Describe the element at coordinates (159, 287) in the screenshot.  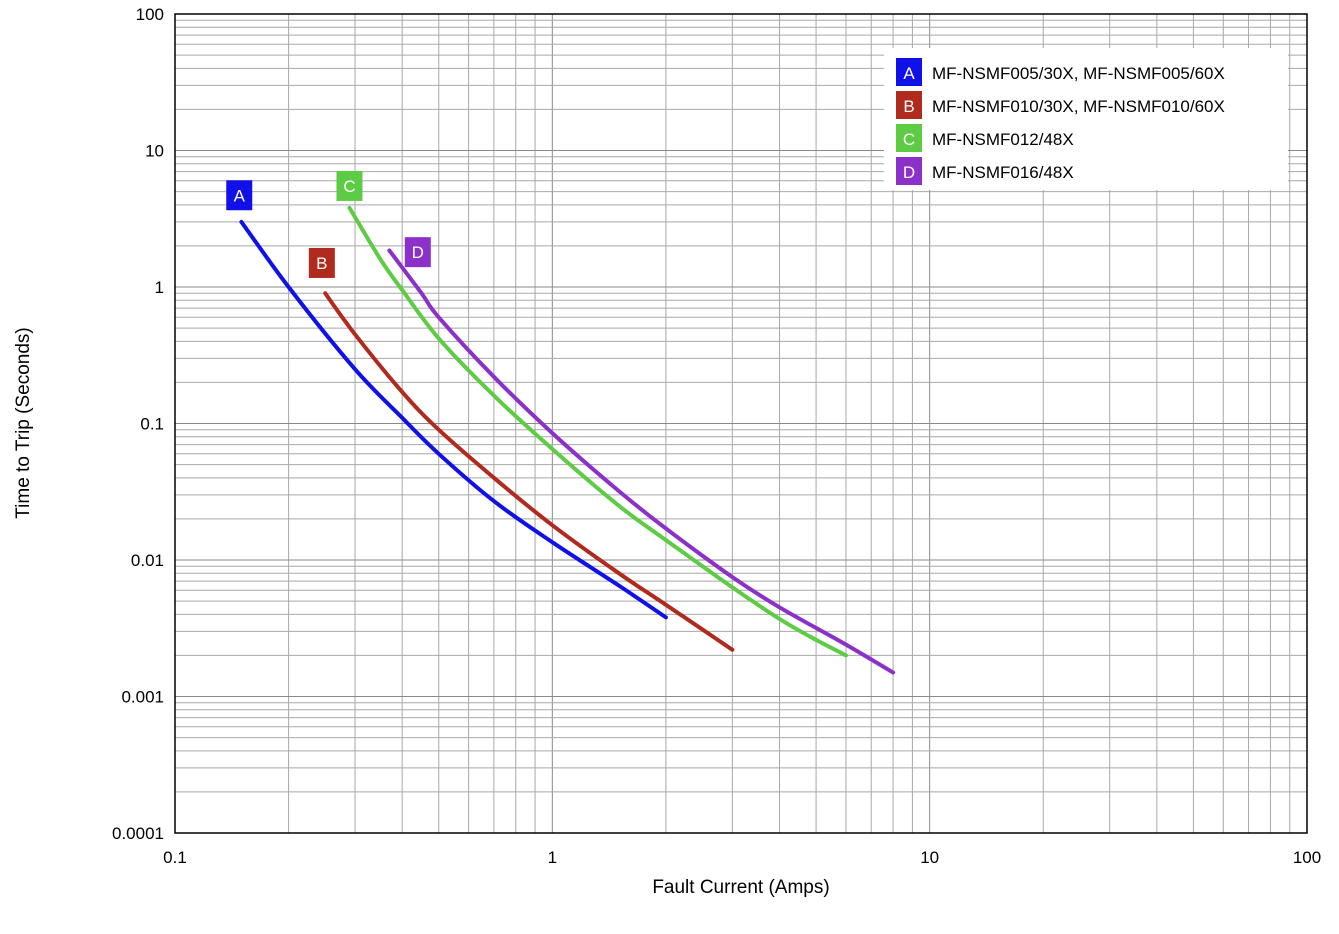
I see `y-tick-label: 1` at that location.